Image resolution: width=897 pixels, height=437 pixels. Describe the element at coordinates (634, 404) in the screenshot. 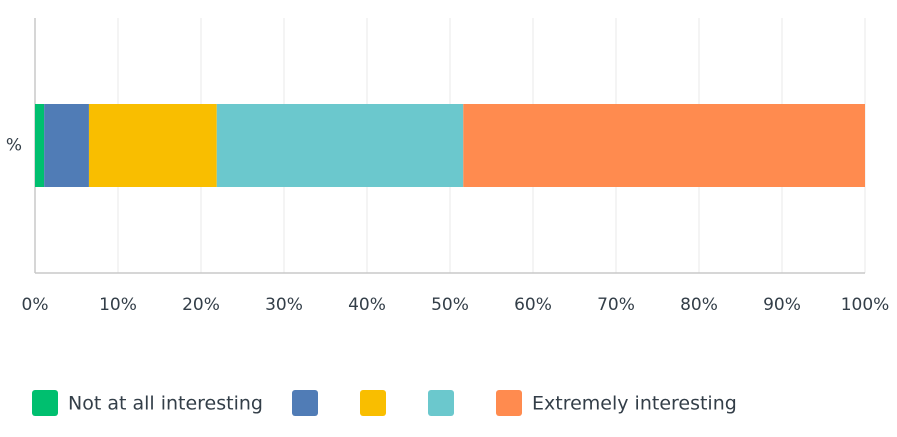

I see `legend-label: Extremely interesting` at that location.